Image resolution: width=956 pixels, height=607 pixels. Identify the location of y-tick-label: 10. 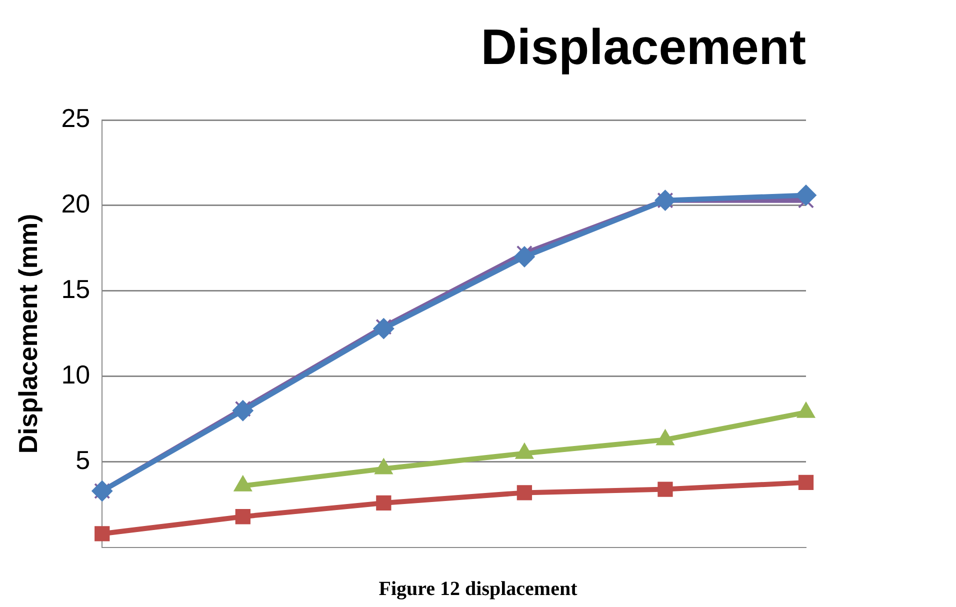
(75, 375).